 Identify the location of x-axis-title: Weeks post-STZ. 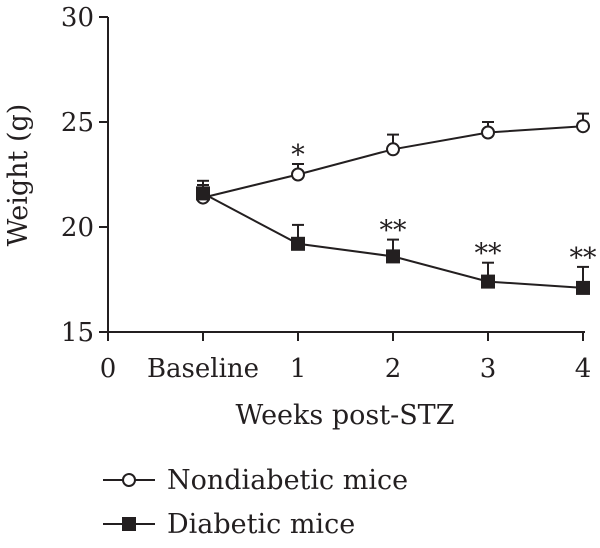
(345, 415).